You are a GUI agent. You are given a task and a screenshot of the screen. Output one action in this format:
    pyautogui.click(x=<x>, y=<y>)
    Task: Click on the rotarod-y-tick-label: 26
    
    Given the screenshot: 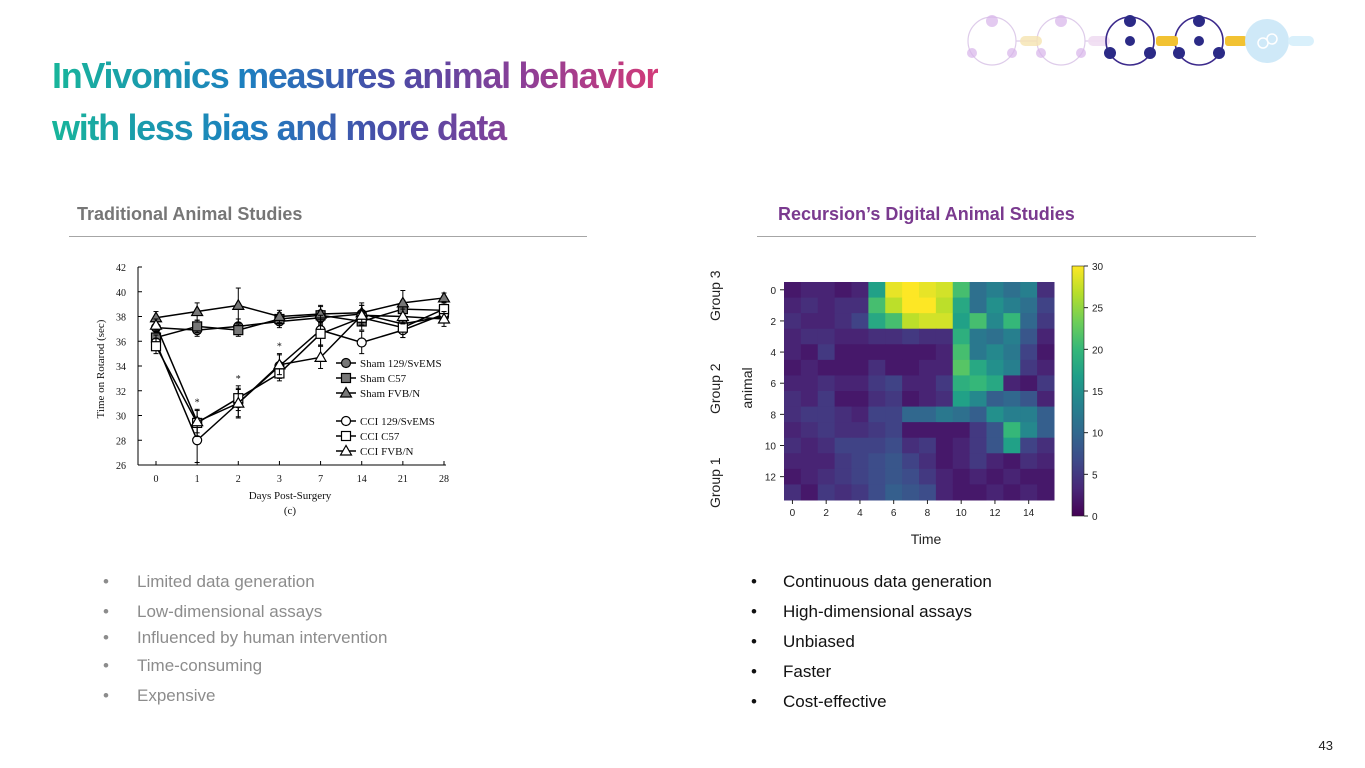 What is the action you would take?
    pyautogui.click(x=121, y=466)
    